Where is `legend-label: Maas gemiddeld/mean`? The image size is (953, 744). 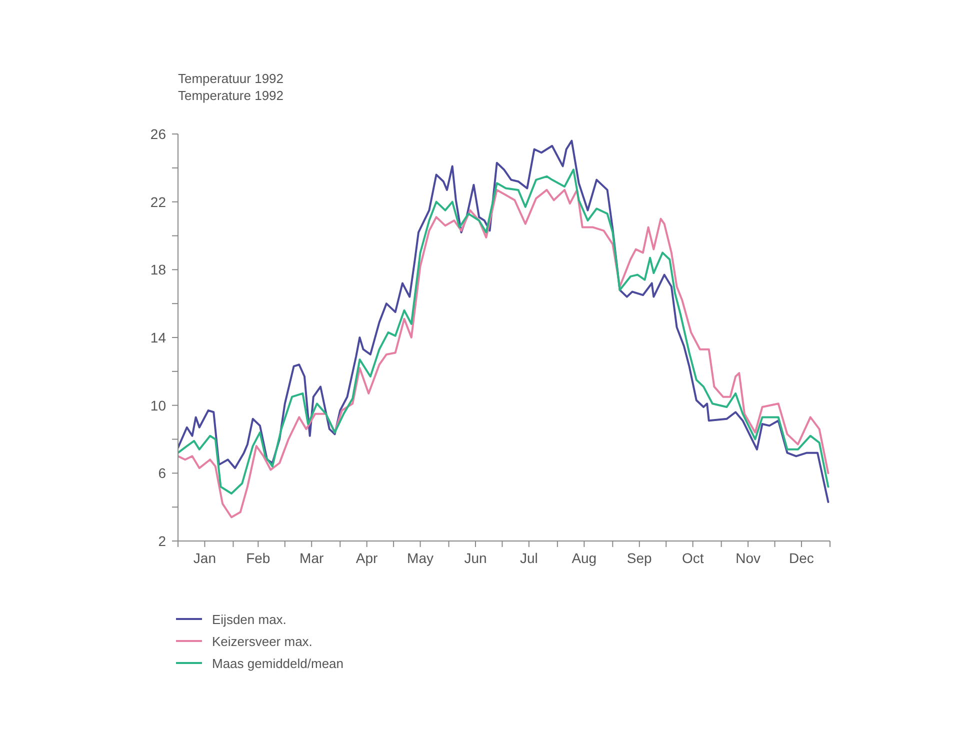 legend-label: Maas gemiddeld/mean is located at coordinates (278, 663).